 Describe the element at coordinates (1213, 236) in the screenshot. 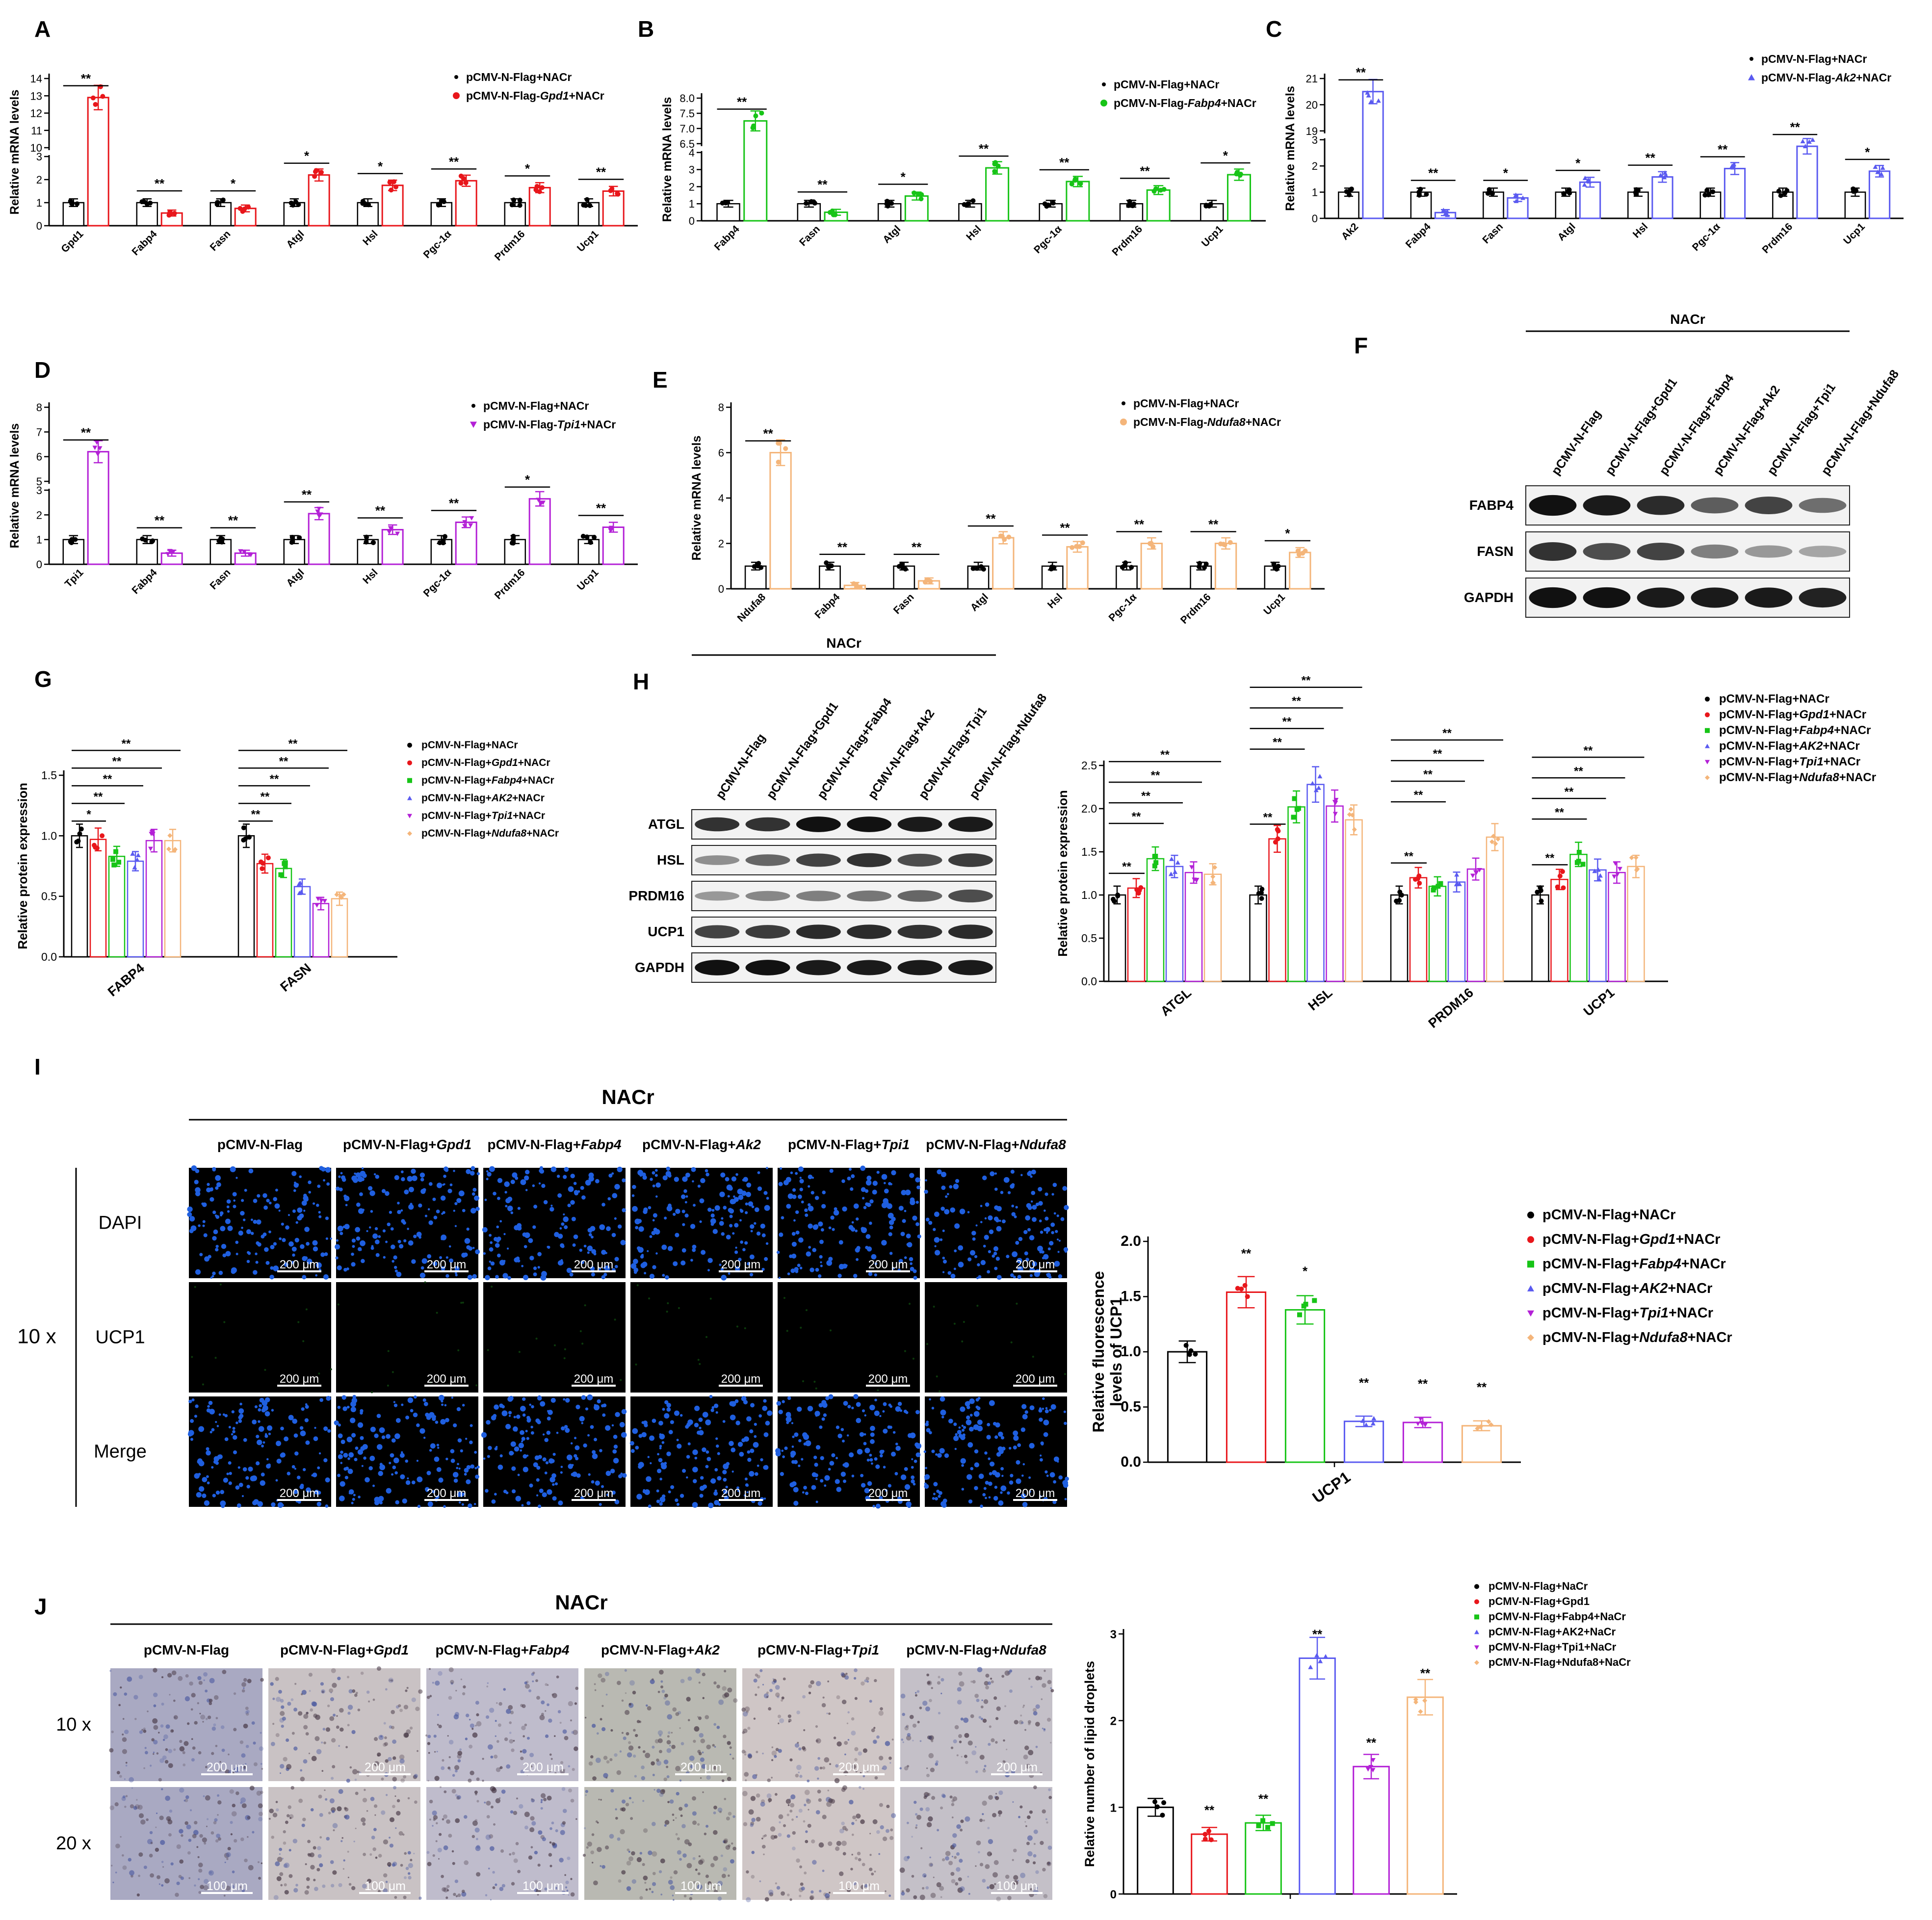

I see `x-tick-label: Ucp1` at that location.